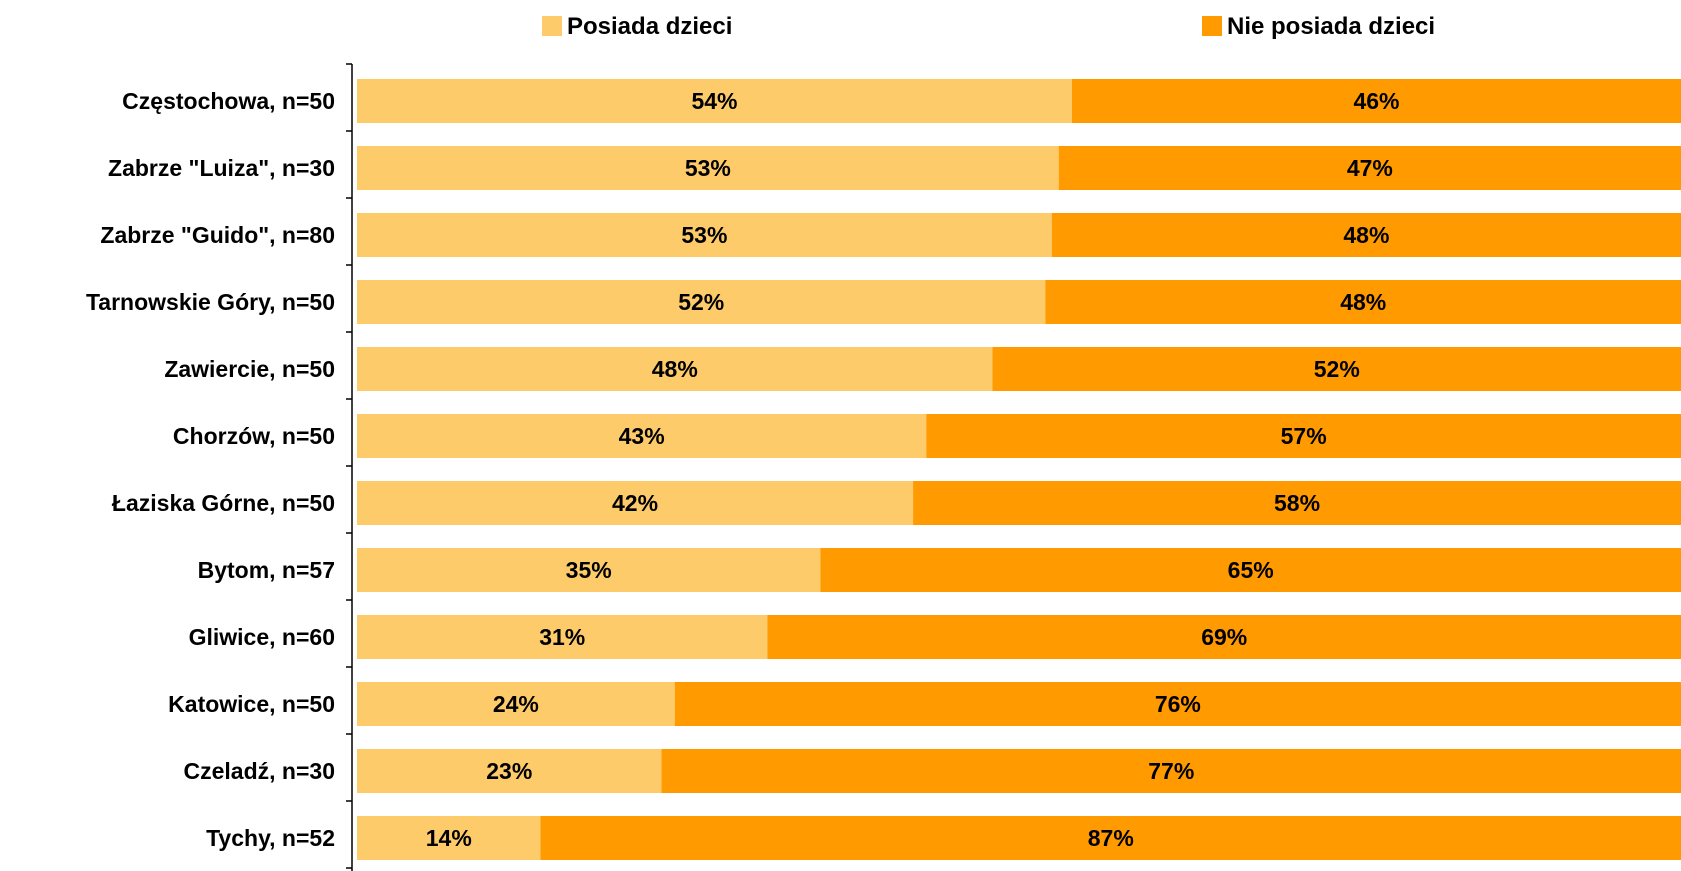 The image size is (1681, 871). I want to click on category-label-tychy-n-52: Tychy, n=52, so click(270, 838).